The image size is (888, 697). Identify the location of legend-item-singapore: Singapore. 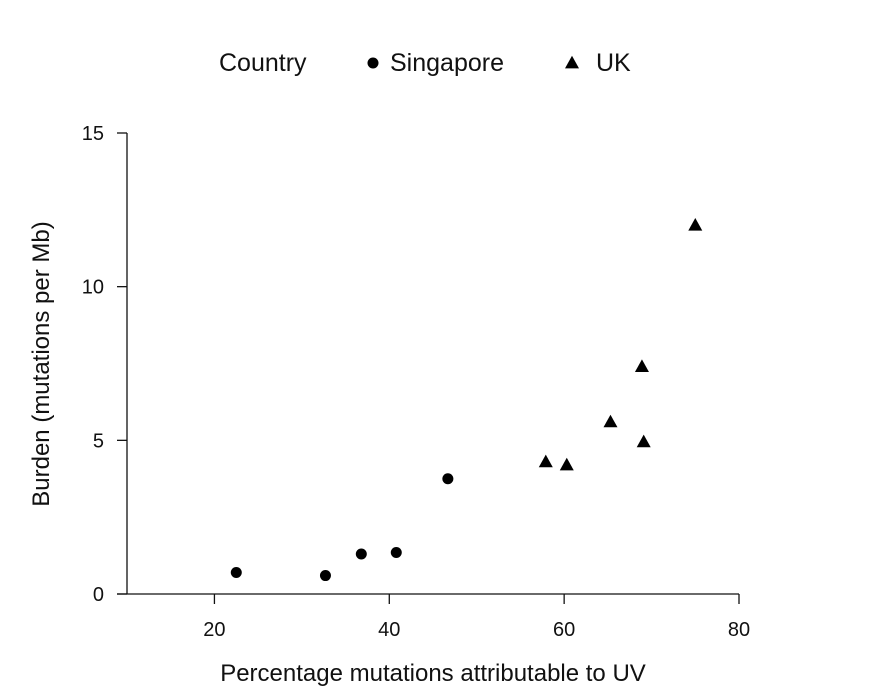
(435, 63).